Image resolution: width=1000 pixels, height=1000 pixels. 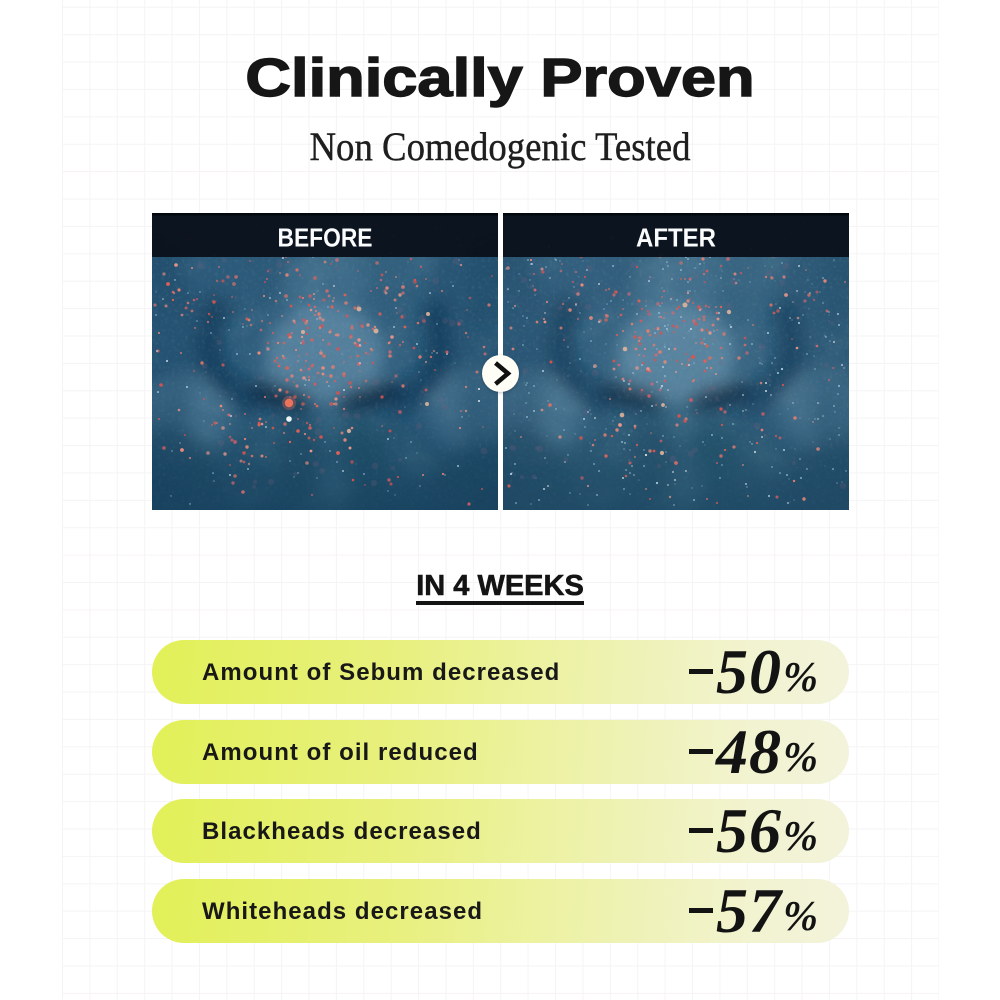 What do you see at coordinates (325, 238) in the screenshot?
I see `svg-text: BEFORE` at bounding box center [325, 238].